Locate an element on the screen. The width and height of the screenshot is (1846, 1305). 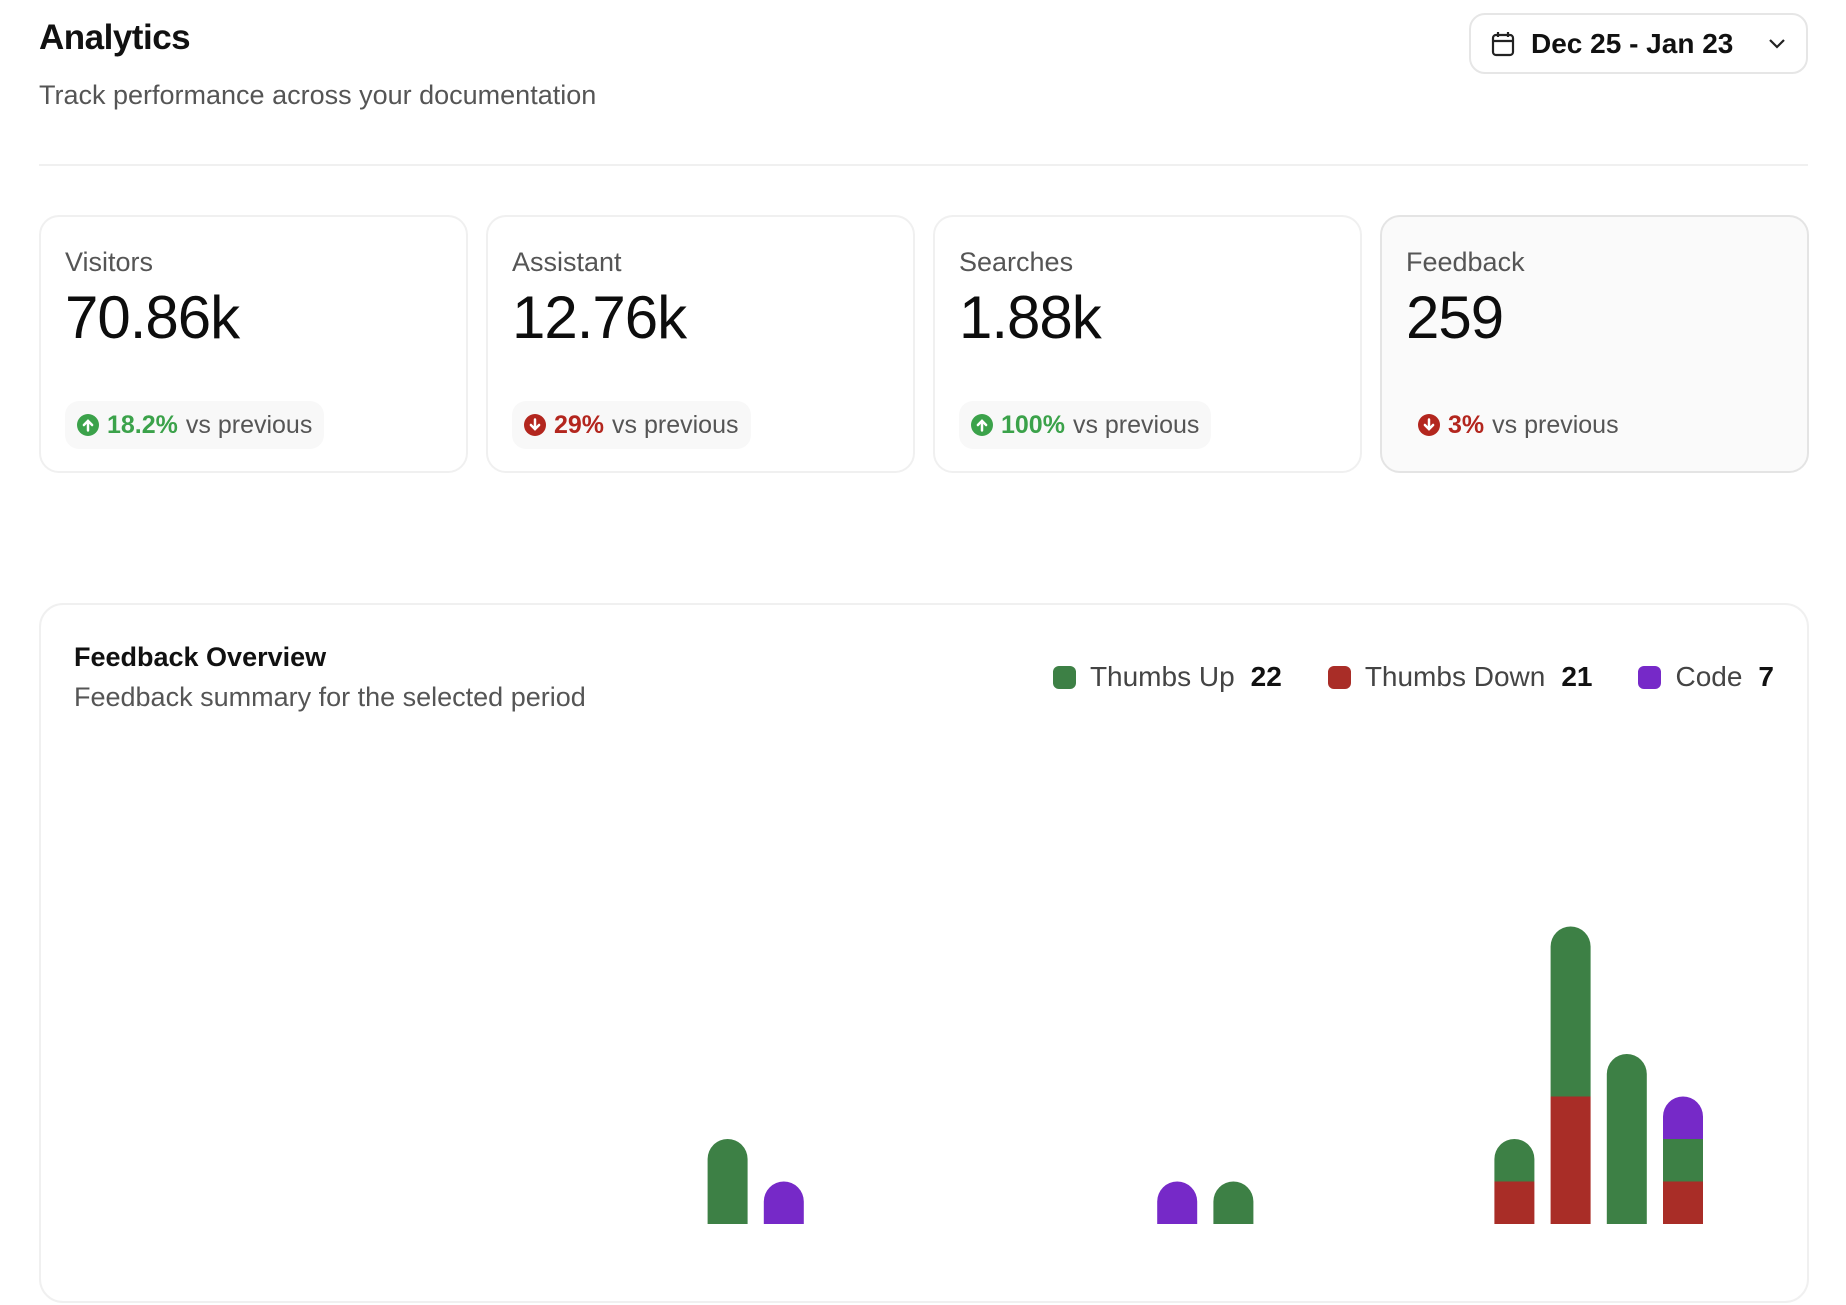
metric-label: Visitors is located at coordinates (109, 262).